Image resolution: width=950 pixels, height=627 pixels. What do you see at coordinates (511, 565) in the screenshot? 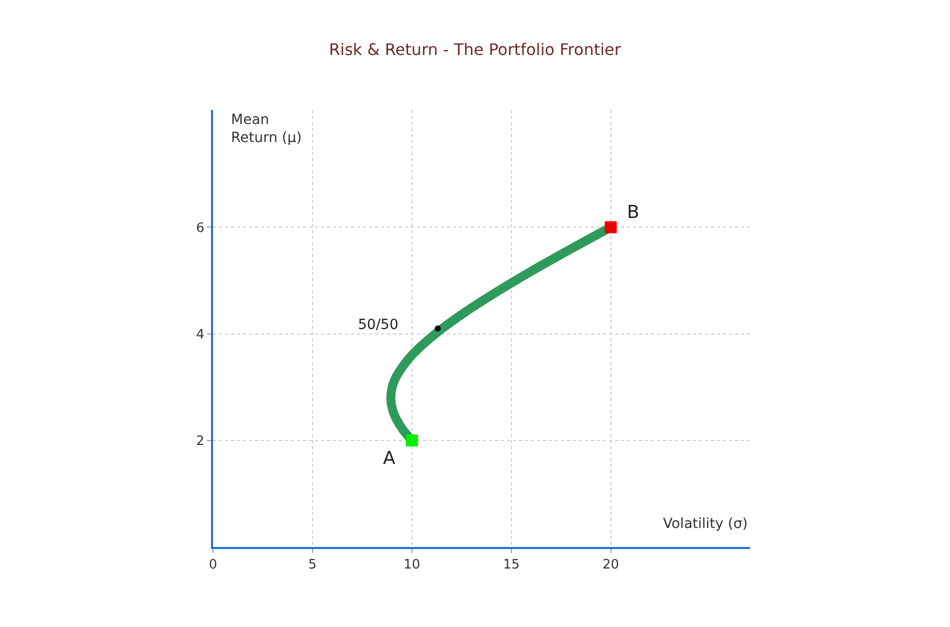
I see `x-tick-label: 15` at bounding box center [511, 565].